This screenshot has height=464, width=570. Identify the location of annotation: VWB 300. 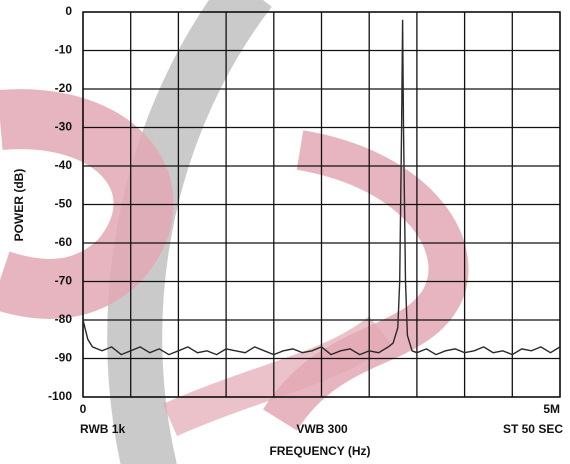
(322, 429).